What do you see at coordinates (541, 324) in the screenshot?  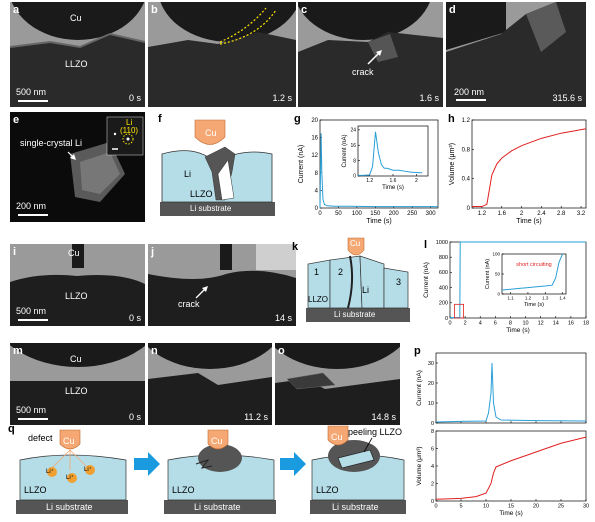 I see `x-tick-label: 12` at bounding box center [541, 324].